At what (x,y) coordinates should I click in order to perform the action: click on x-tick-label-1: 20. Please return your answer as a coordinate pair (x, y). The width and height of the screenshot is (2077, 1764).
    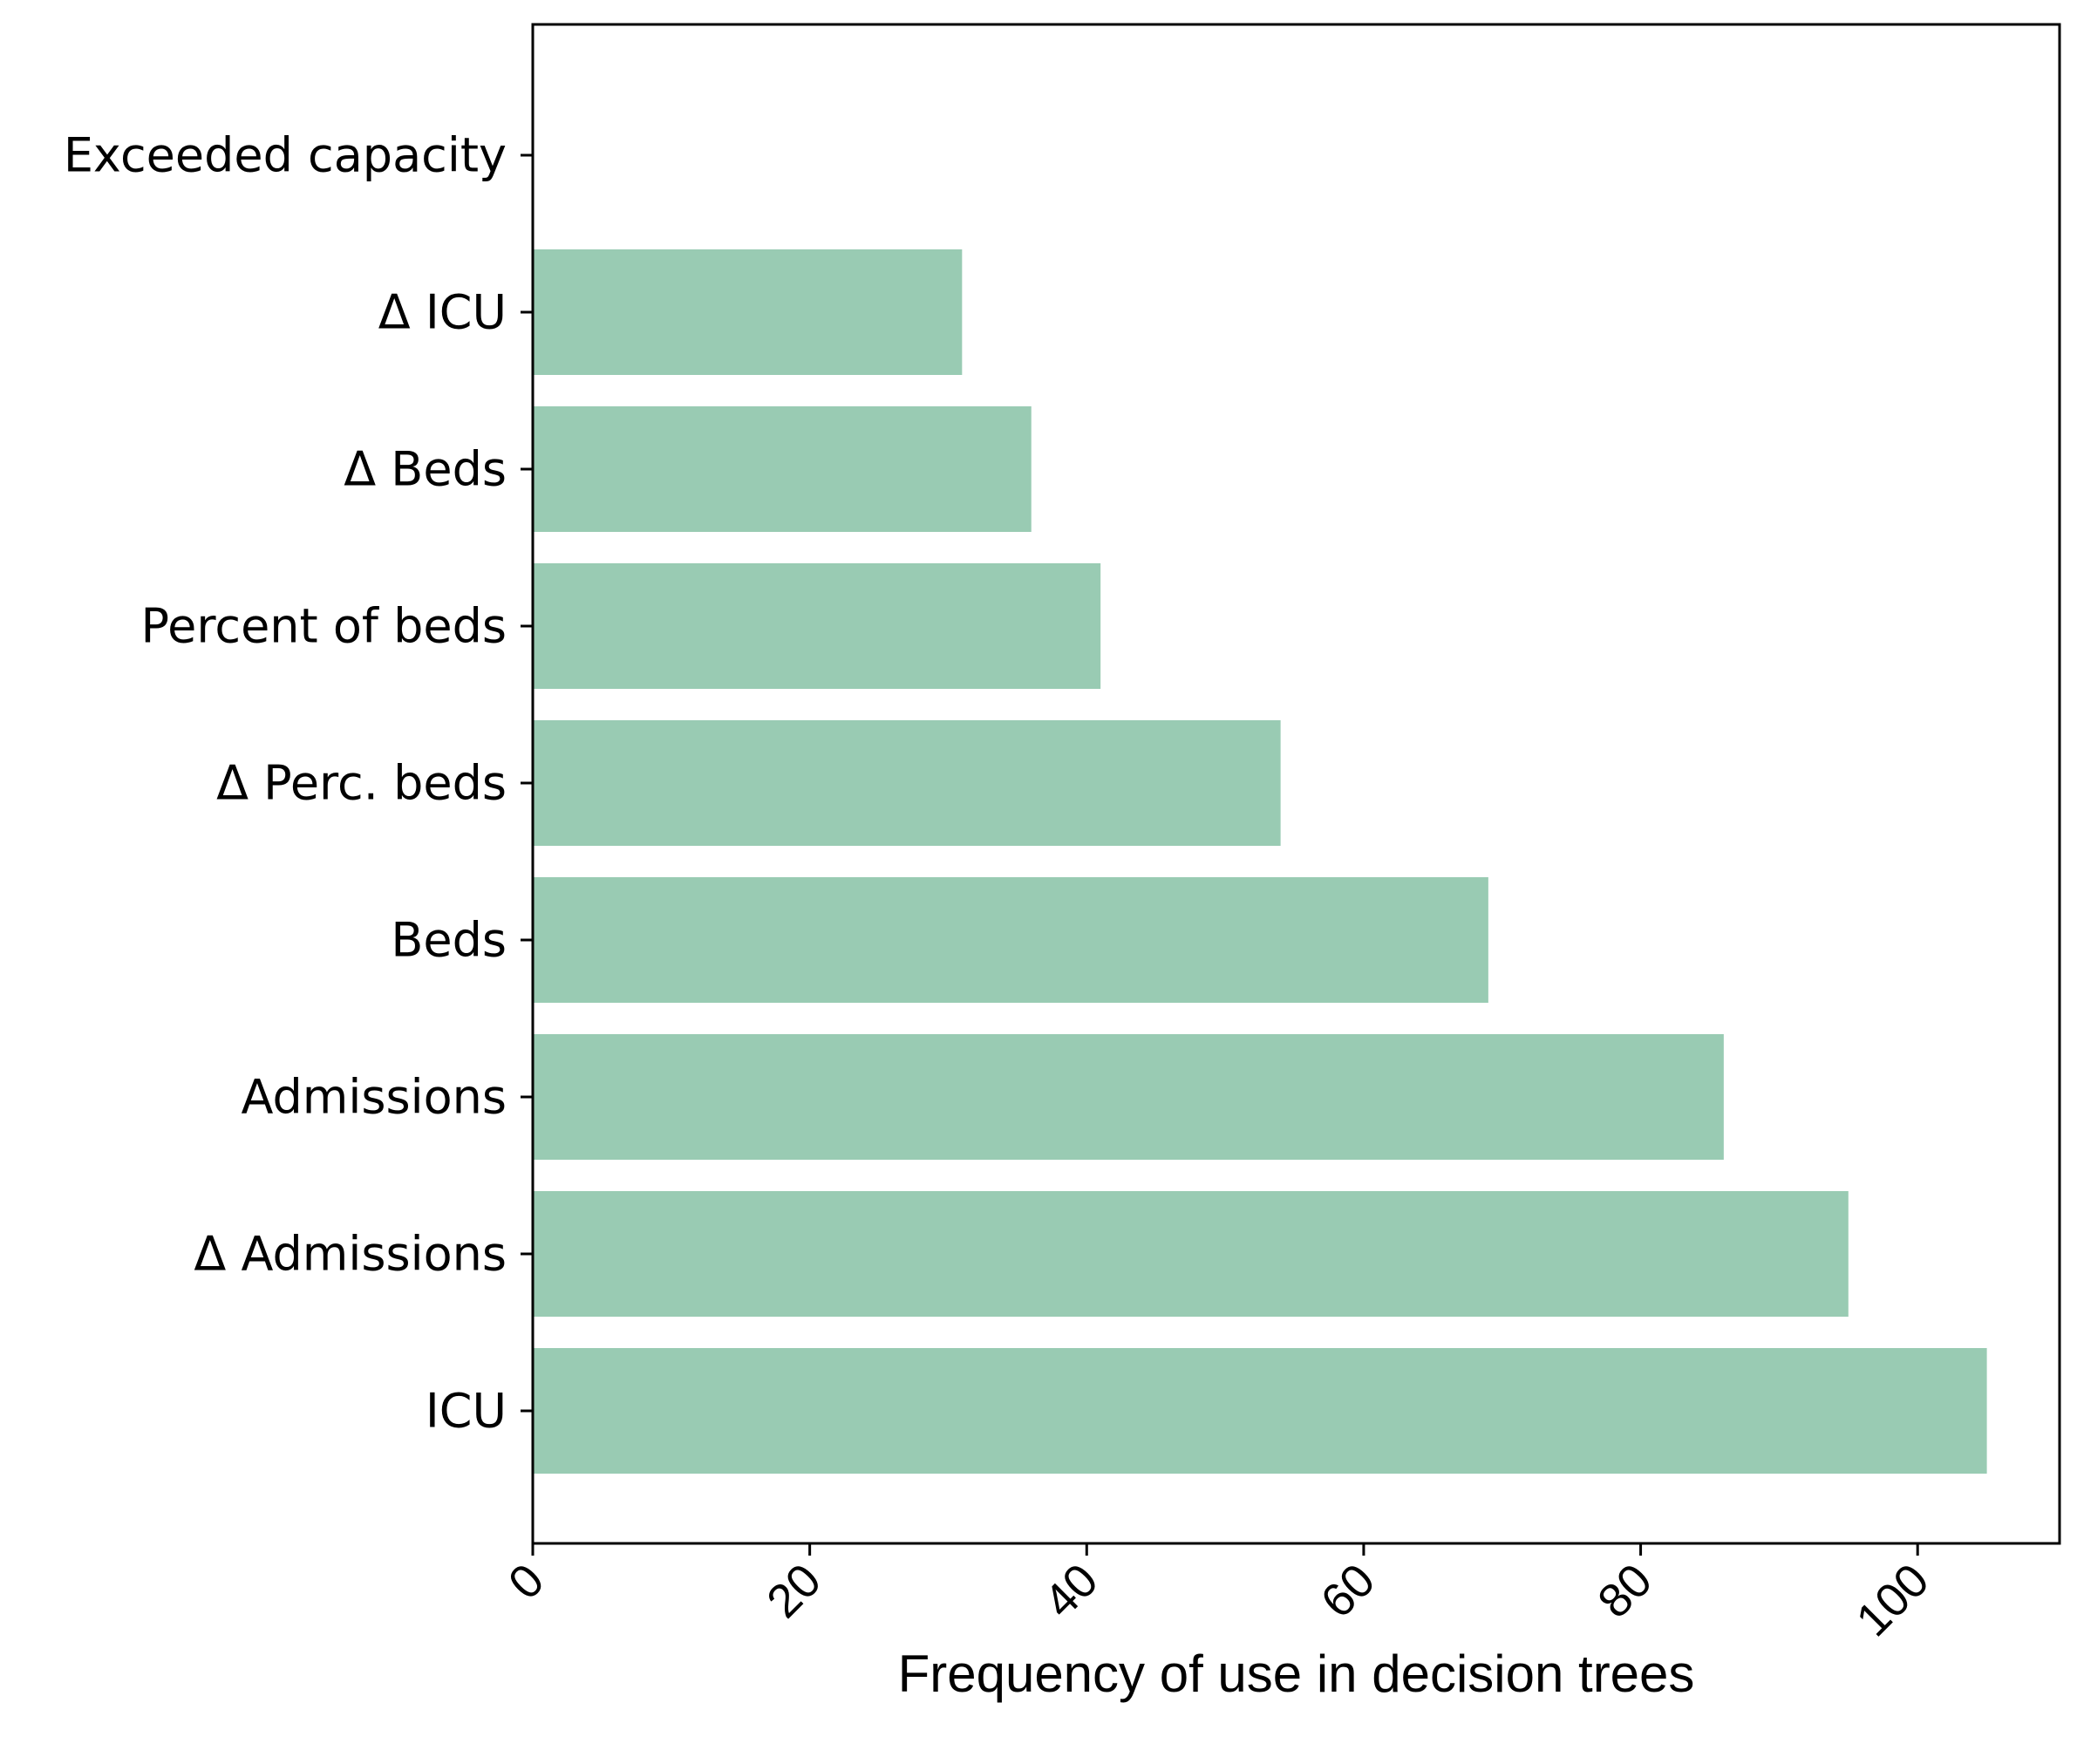
    Looking at the image, I should click on (794, 1591).